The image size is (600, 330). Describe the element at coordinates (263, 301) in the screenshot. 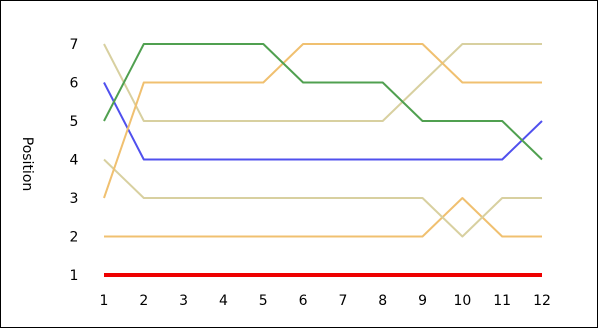

I see `x-tick-label: 5` at that location.